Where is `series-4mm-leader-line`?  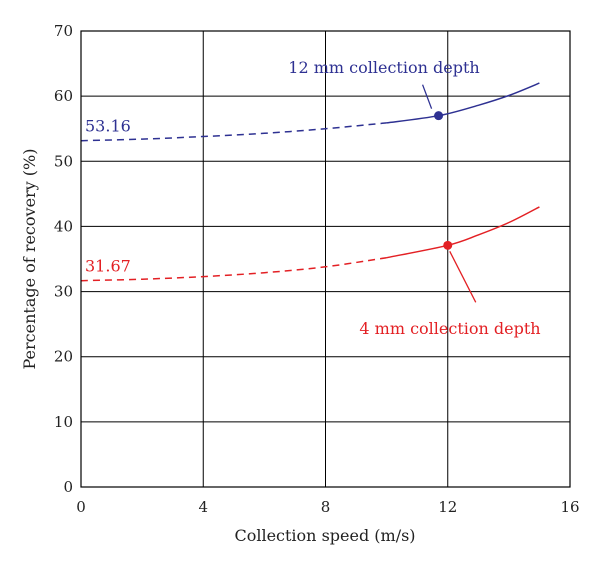 series-4mm-leader-line is located at coordinates (463, 277).